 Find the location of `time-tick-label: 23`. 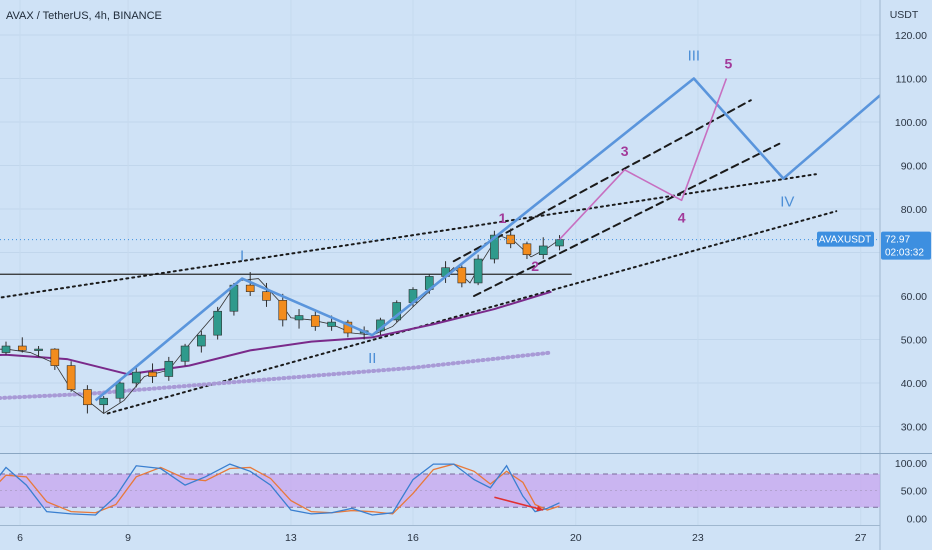

time-tick-label: 23 is located at coordinates (698, 538).